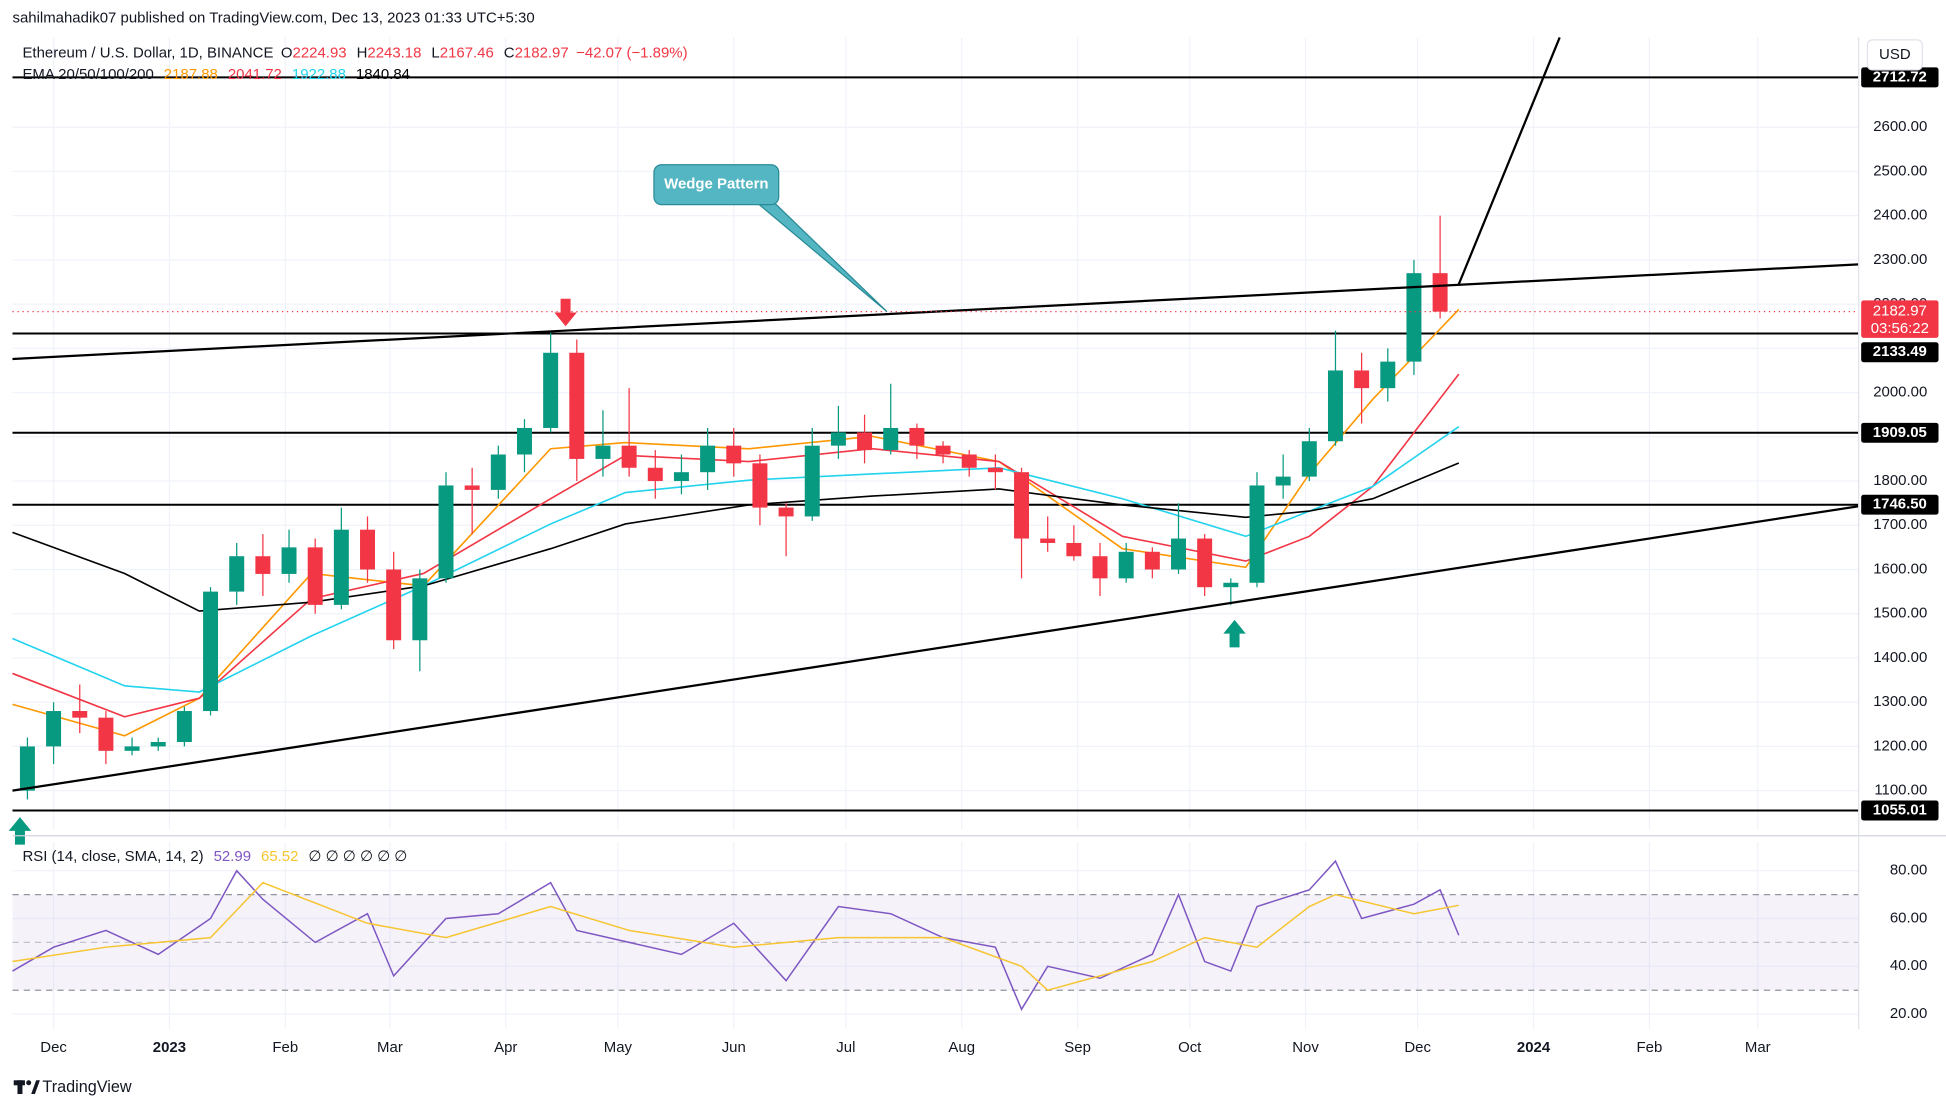  Describe the element at coordinates (736, 537) in the screenshot. I see `ema-line` at that location.